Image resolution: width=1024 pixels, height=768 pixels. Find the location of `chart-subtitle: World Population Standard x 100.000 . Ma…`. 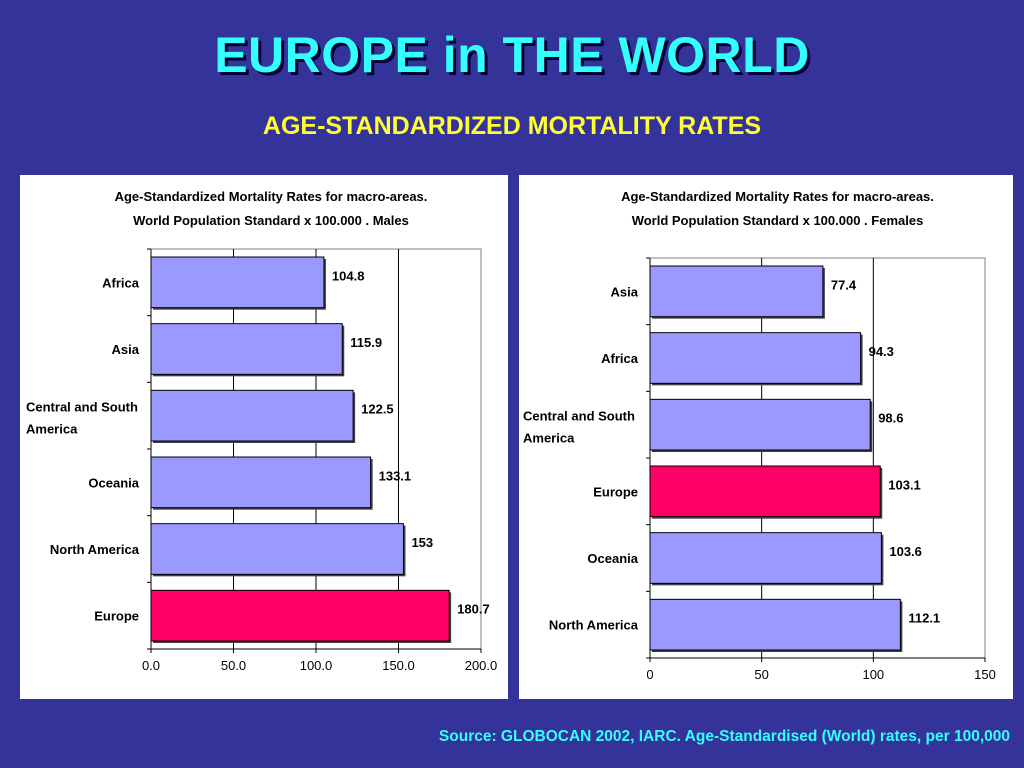

chart-subtitle: World Population Standard x 100.000 . Ma… is located at coordinates (271, 220).